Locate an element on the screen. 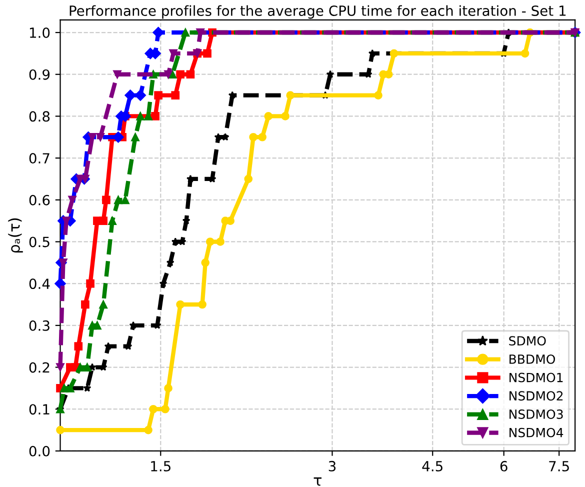 The image size is (585, 487). y-tick-label: 0.8 is located at coordinates (39, 116).